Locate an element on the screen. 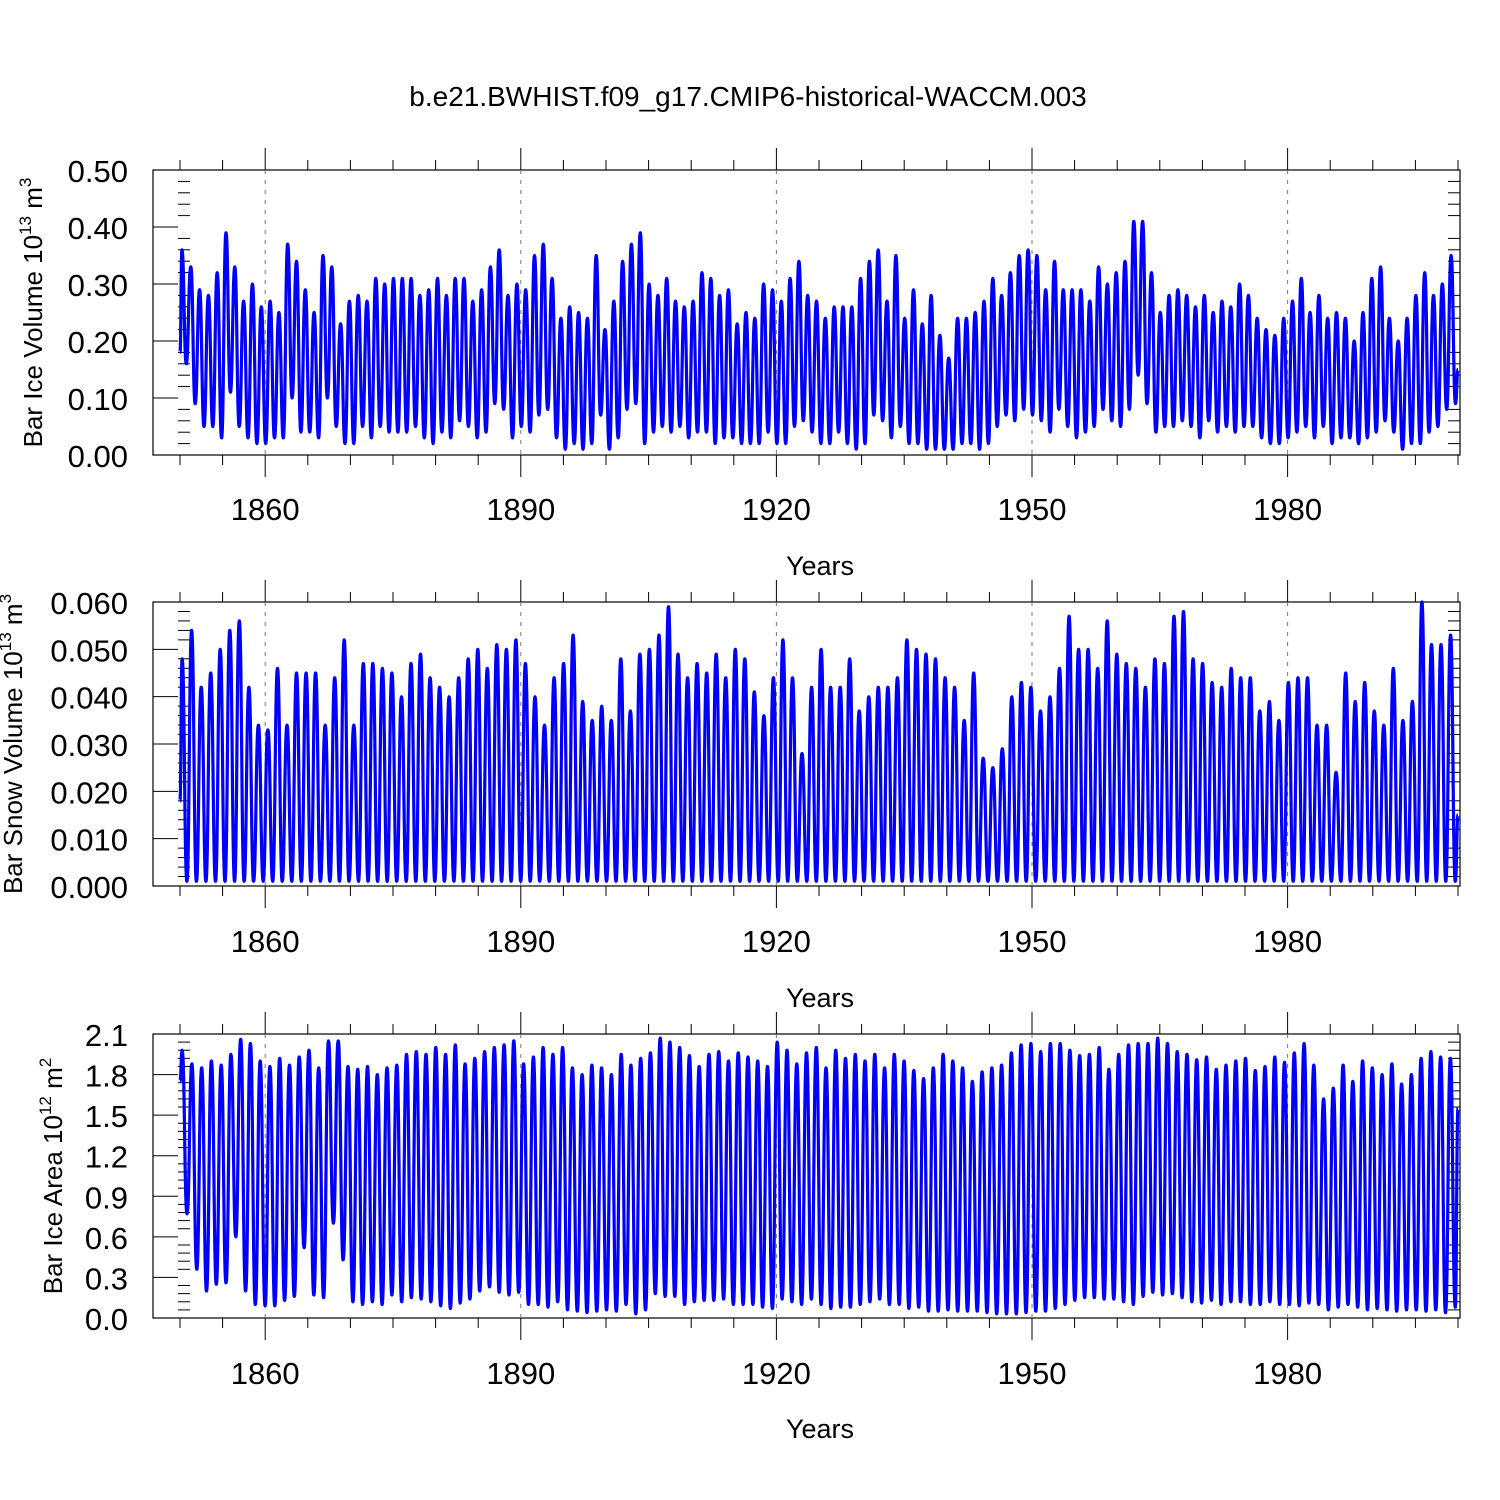  y-tick-label: 0.050 is located at coordinates (89, 650).